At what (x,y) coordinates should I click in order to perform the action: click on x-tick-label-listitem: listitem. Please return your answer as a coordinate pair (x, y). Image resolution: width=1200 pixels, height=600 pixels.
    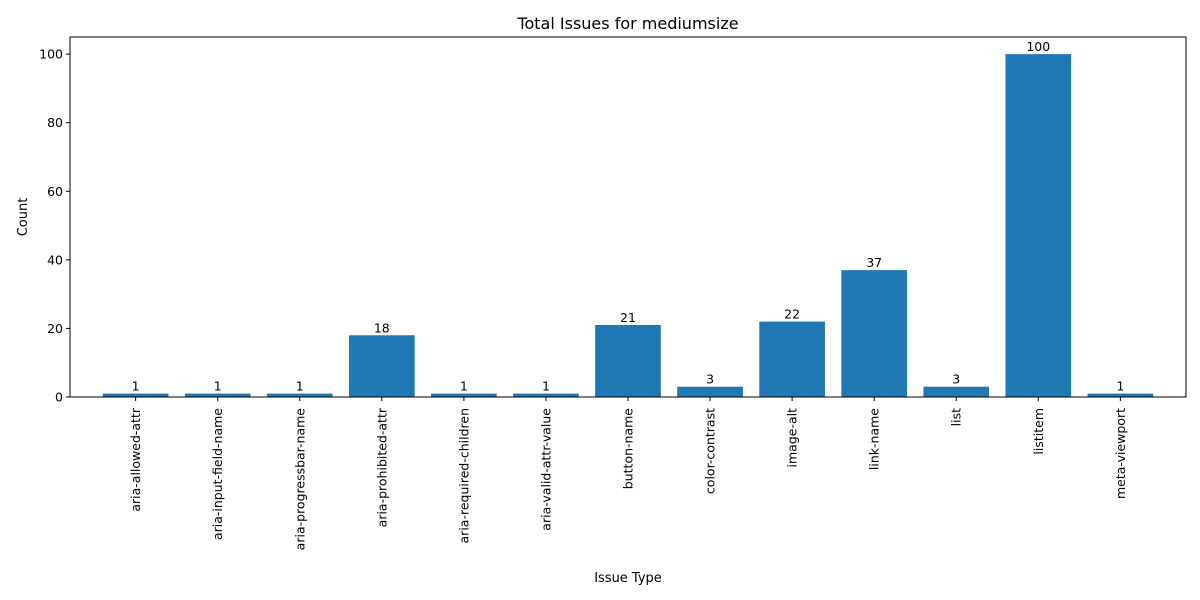
    Looking at the image, I should click on (1038, 431).